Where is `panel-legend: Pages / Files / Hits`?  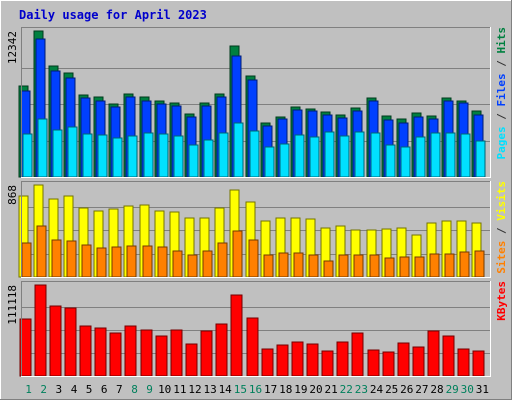 panel-legend: Pages / Files / Hits is located at coordinates (501, 93).